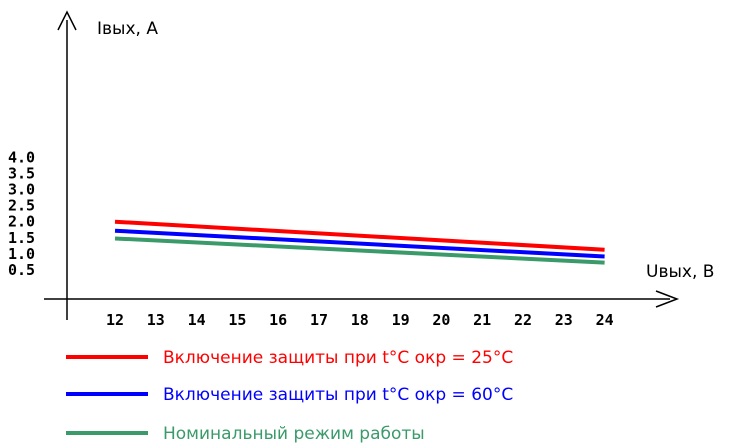 The height and width of the screenshot is (443, 734). I want to click on y-axis-arrow, so click(67, 20).